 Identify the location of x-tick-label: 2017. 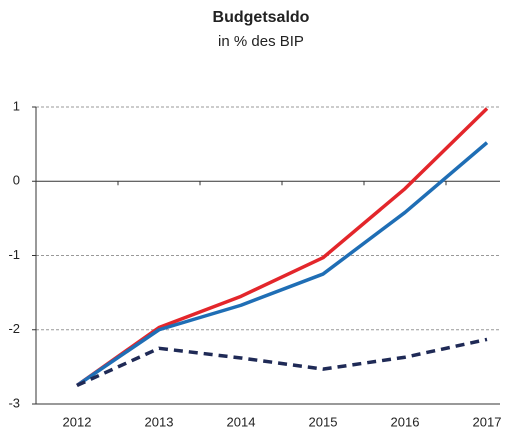
(487, 421).